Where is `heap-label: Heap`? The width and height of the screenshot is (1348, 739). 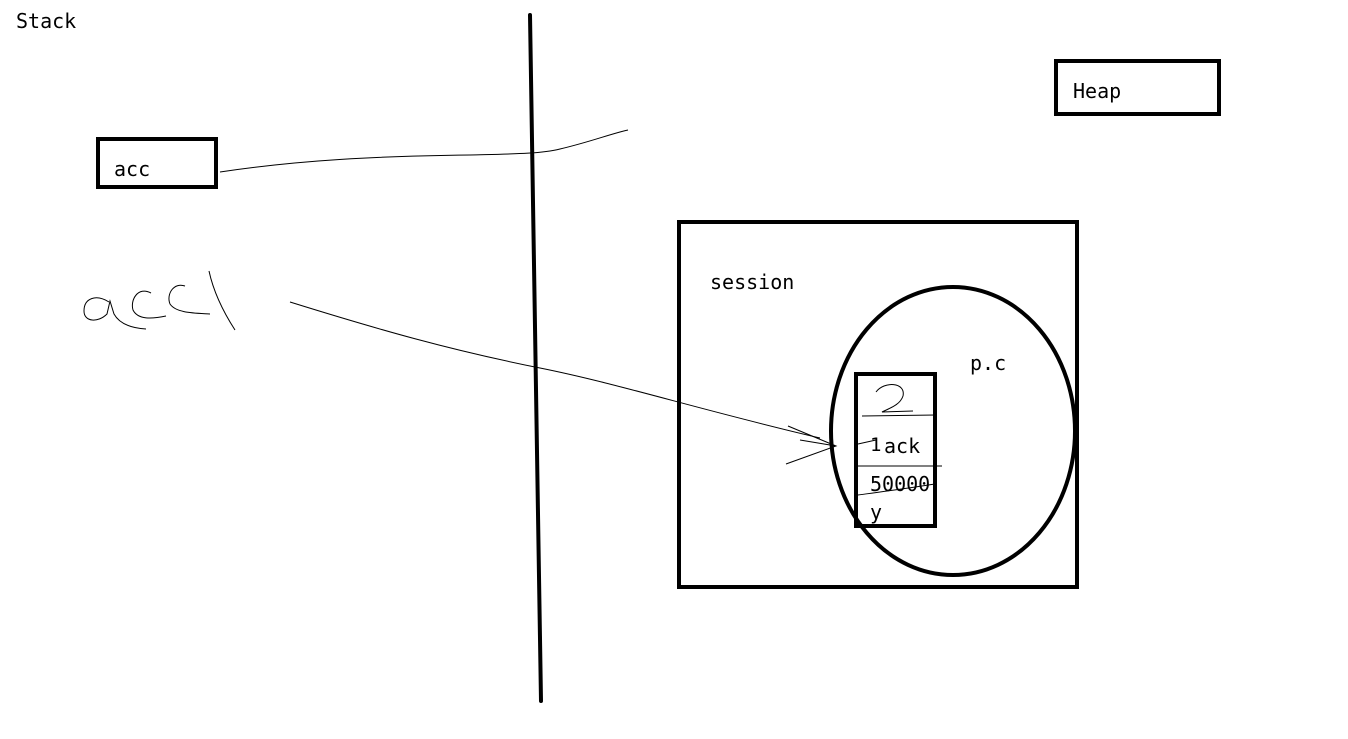
heap-label: Heap is located at coordinates (1097, 91).